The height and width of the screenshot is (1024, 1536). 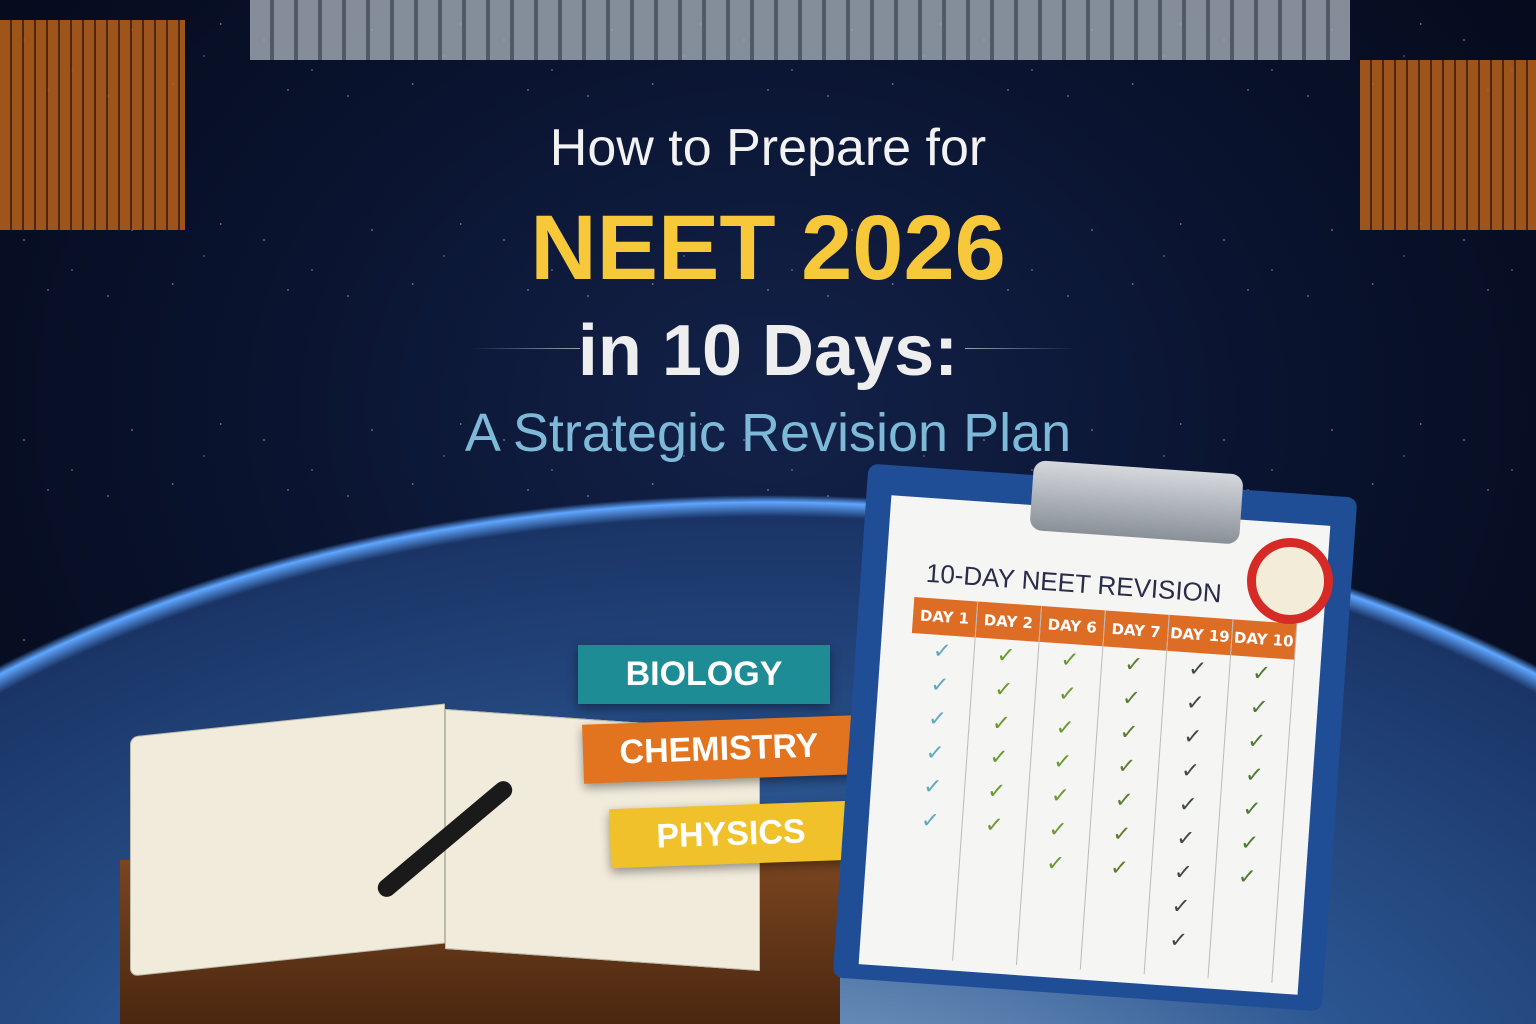 I want to click on open-book, so click(x=445, y=846).